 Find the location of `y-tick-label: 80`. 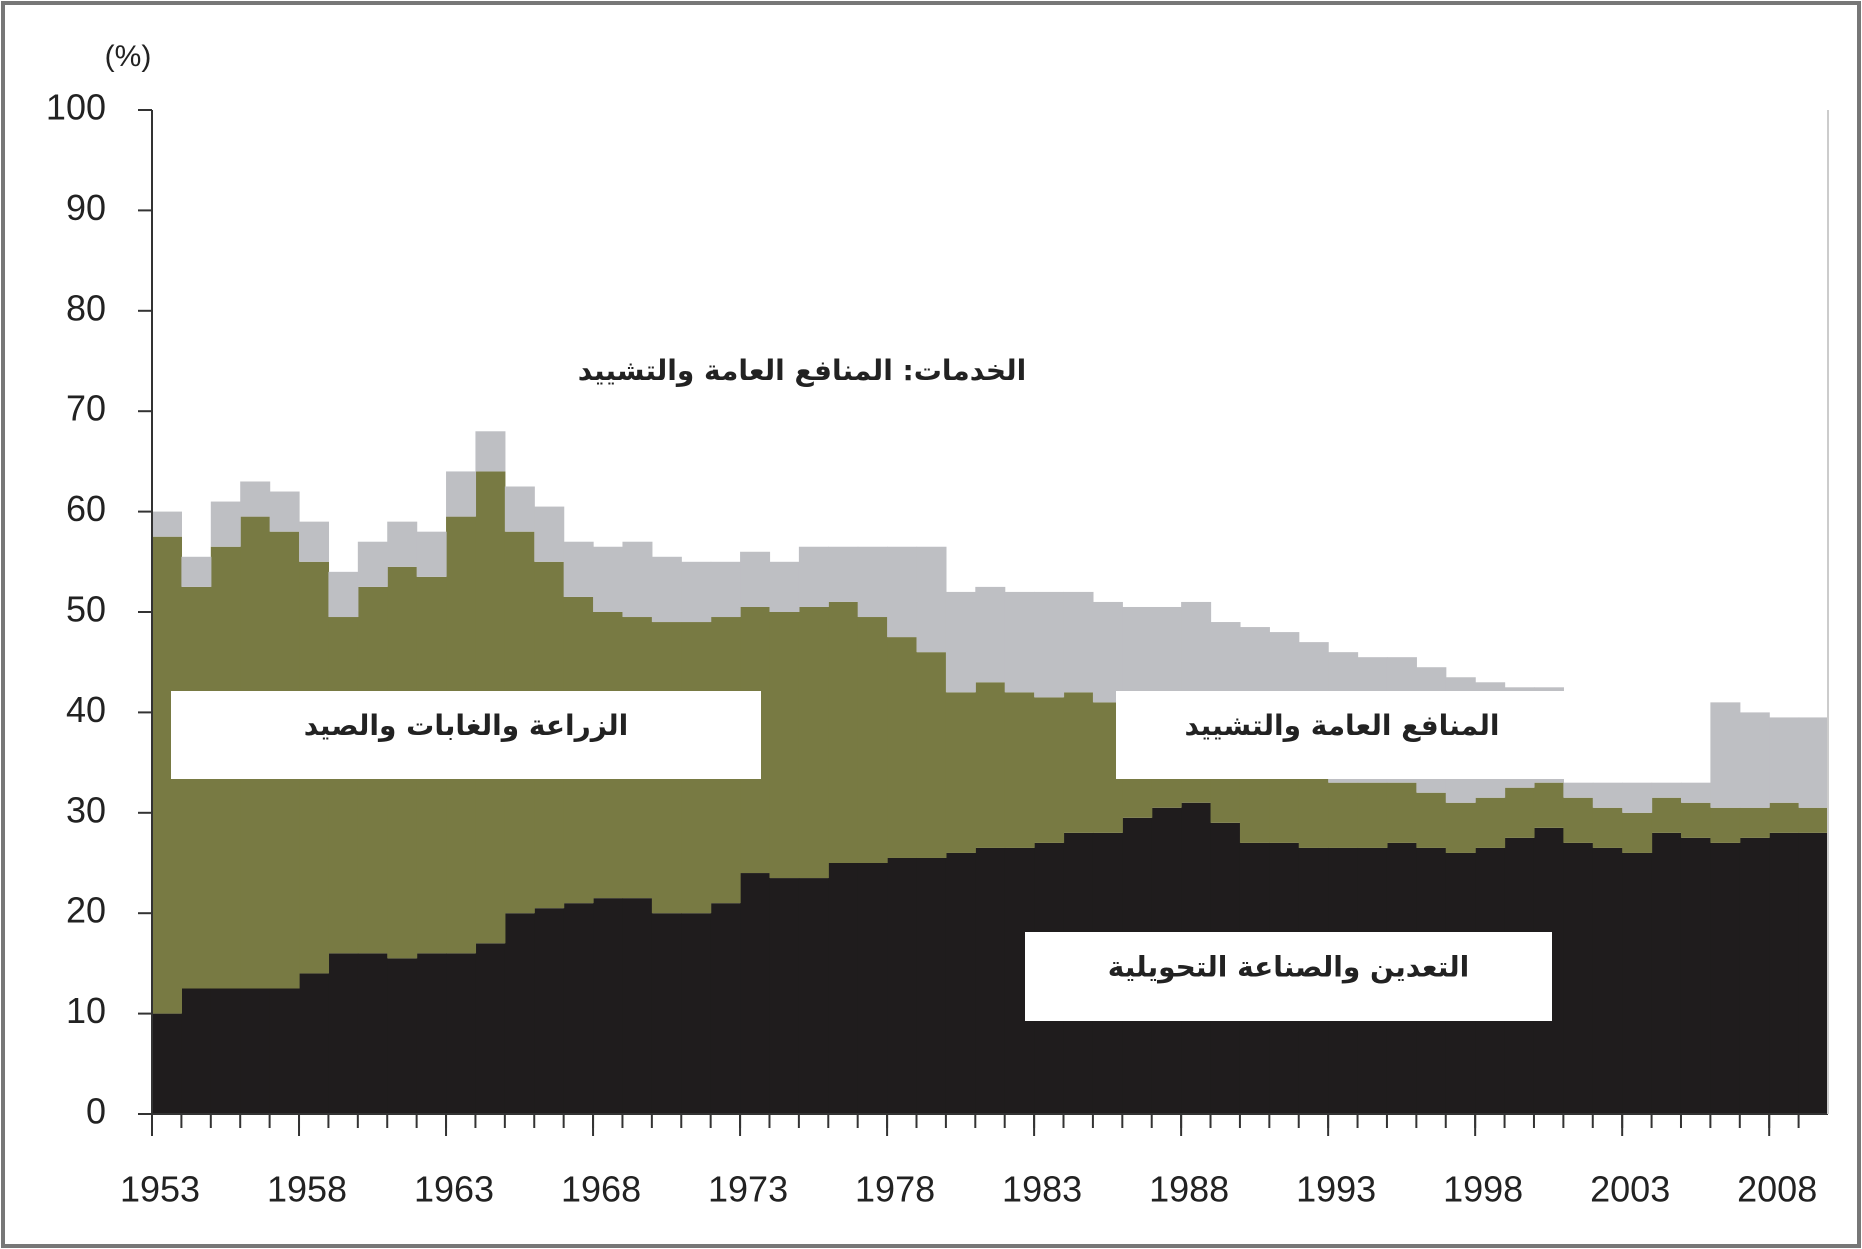

y-tick-label: 80 is located at coordinates (86, 307).